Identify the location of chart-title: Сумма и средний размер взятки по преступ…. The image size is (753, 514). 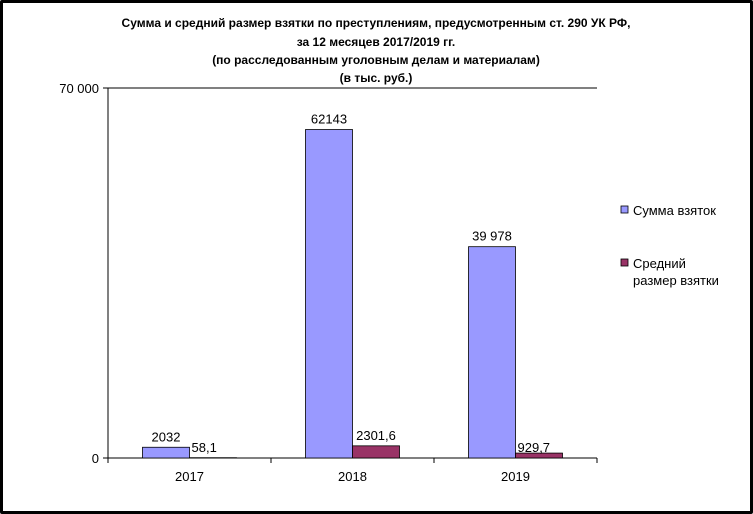
(376, 50).